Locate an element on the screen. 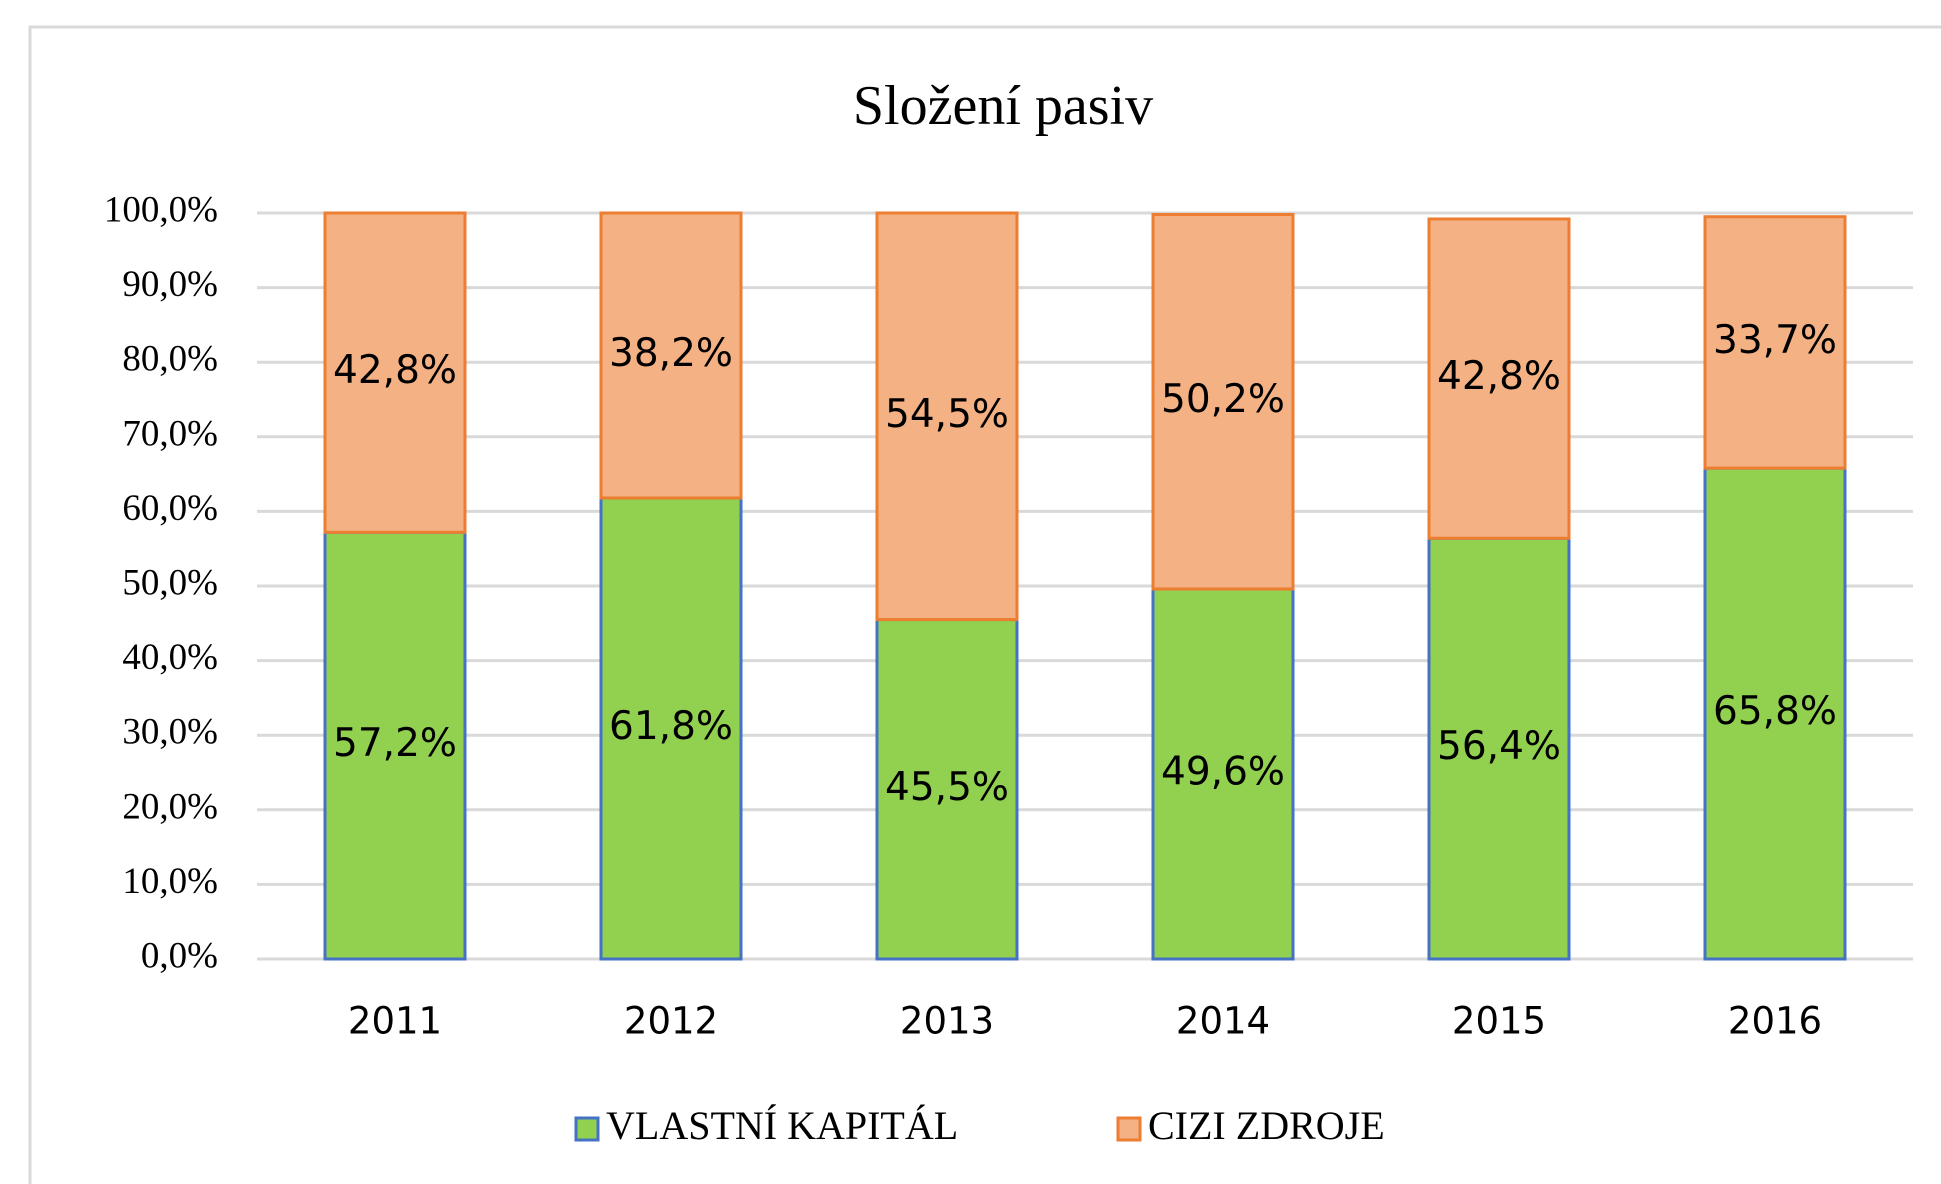 The height and width of the screenshot is (1184, 1941). x-tick-label: 2015 is located at coordinates (1499, 1021).